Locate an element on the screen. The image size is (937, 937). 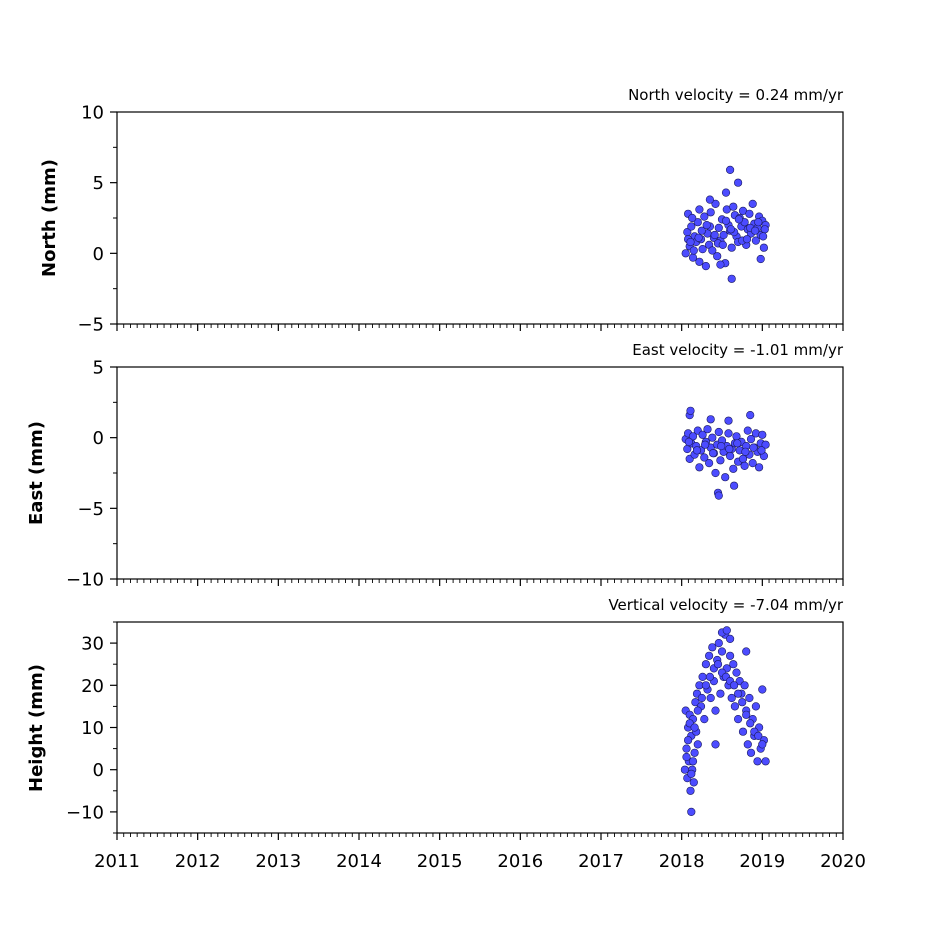
north-ytick-label: 0 is located at coordinates (98, 254).